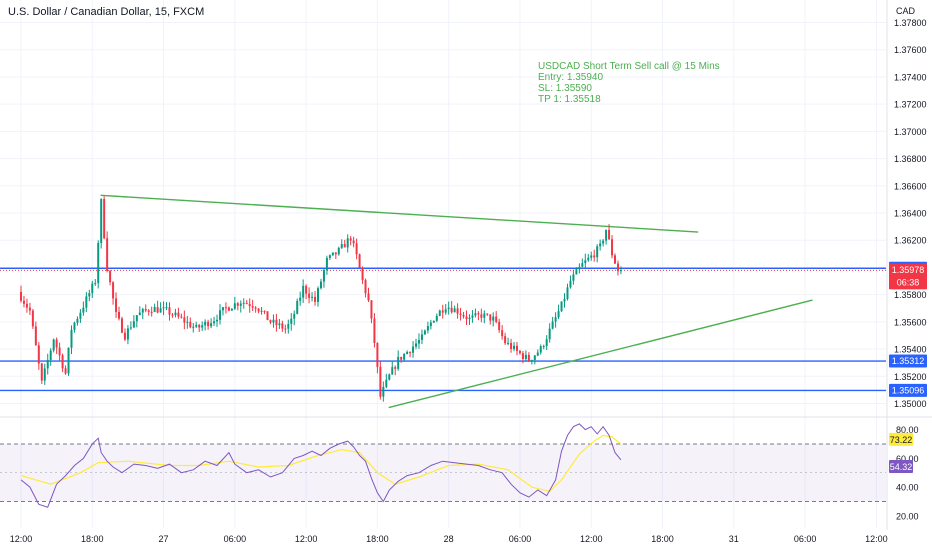 This screenshot has width=932, height=555. Describe the element at coordinates (910, 241) in the screenshot. I see `price-tick-label: 1.36200` at that location.